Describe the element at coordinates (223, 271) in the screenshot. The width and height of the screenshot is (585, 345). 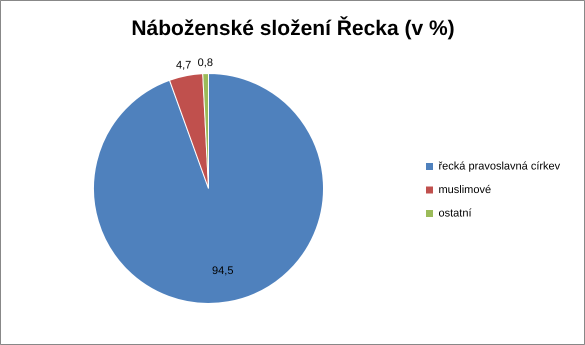
I see `data-label: 94,5` at that location.